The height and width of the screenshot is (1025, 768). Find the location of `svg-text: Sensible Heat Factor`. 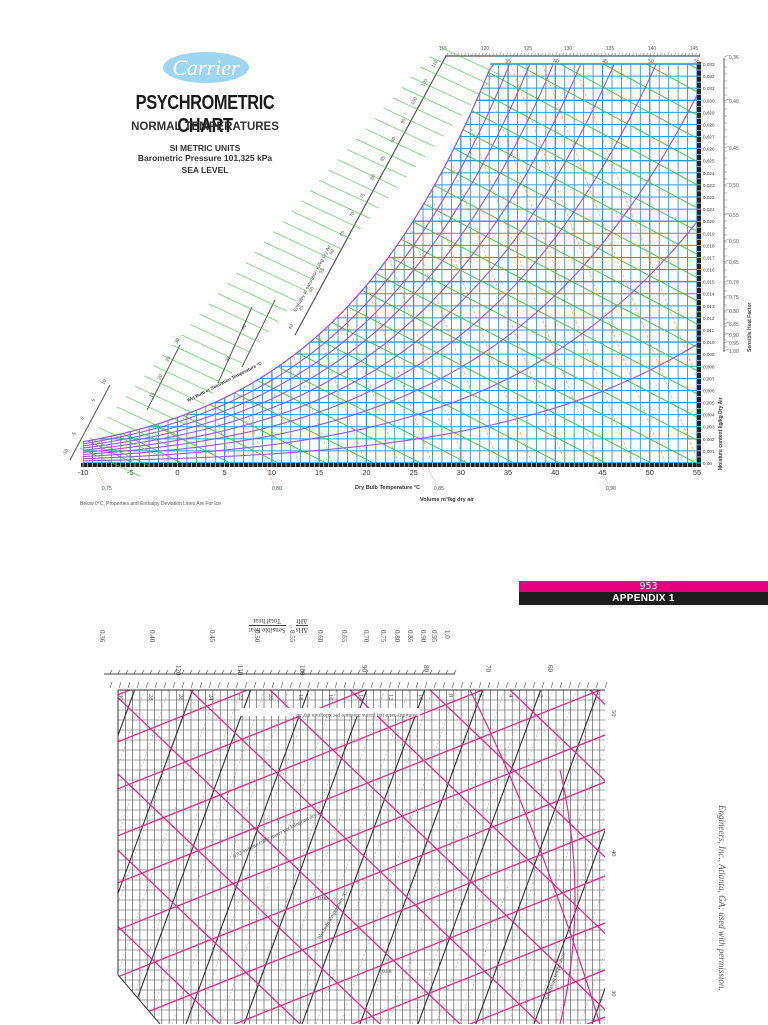

svg-text: Sensible Heat Factor is located at coordinates (750, 327).